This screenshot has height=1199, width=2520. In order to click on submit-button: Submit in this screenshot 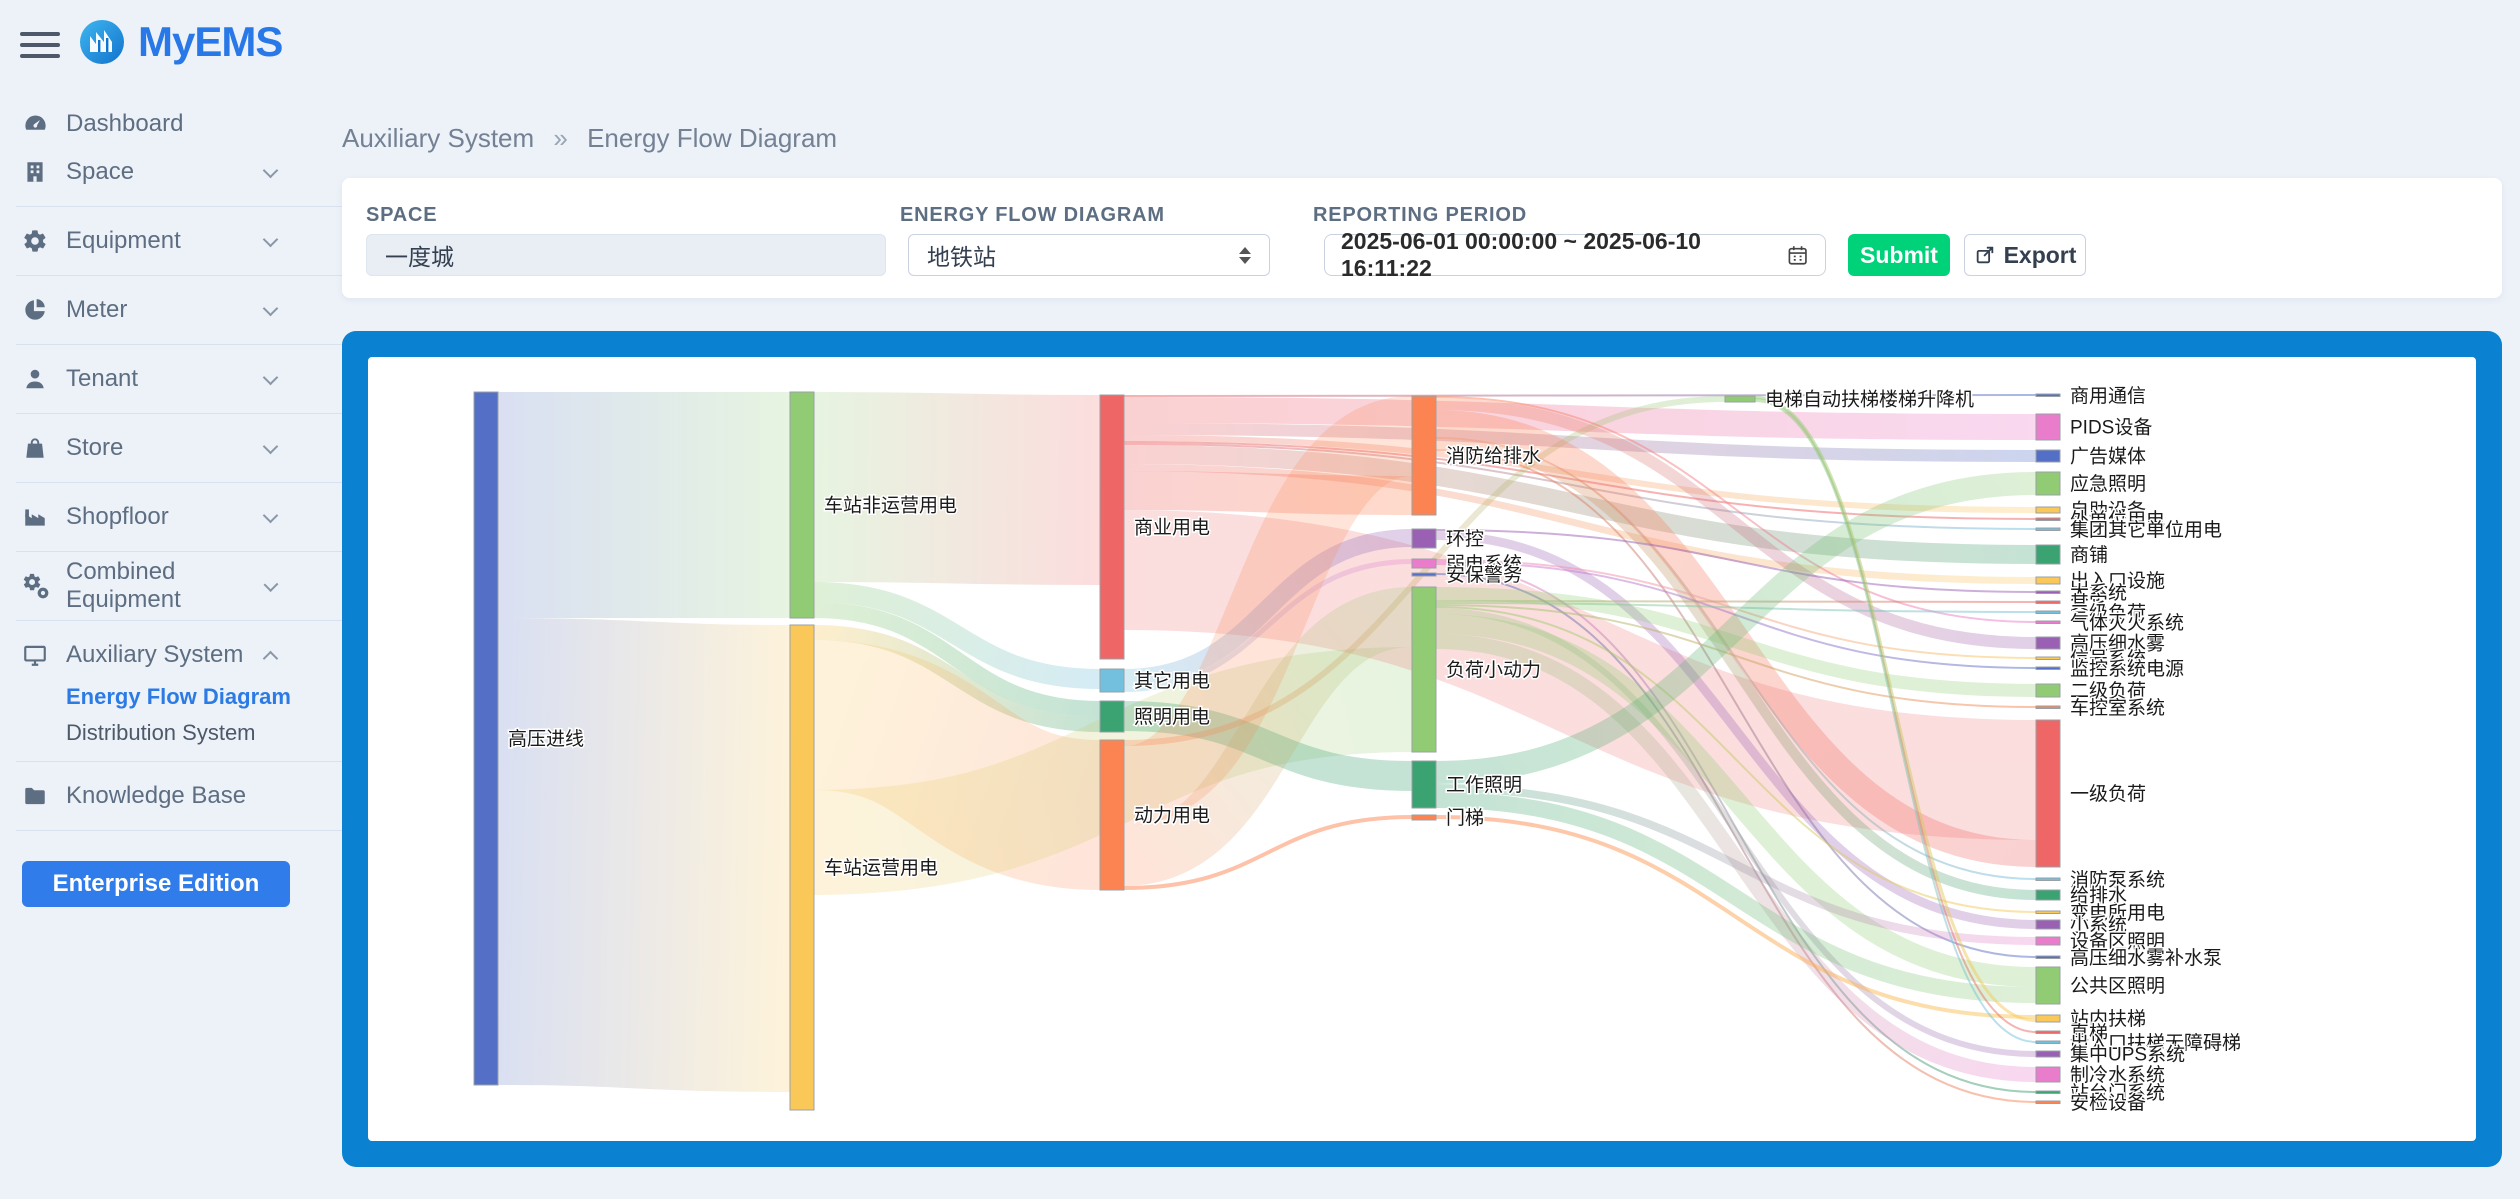, I will do `click(1899, 255)`.